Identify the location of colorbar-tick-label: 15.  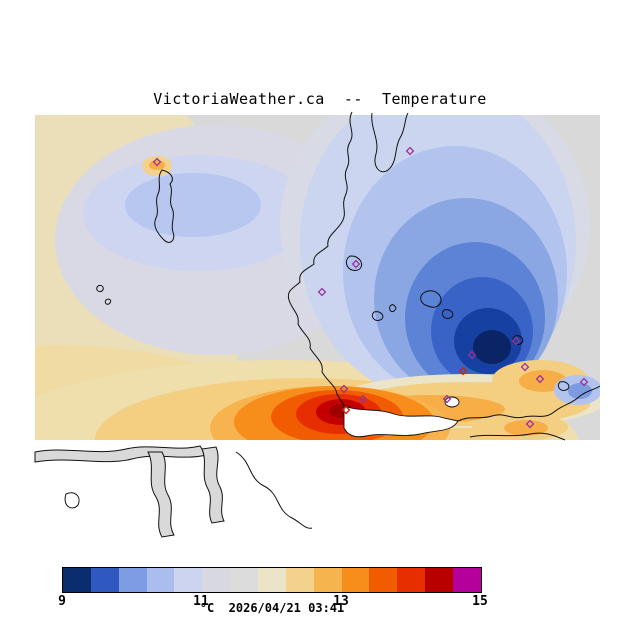
(480, 601).